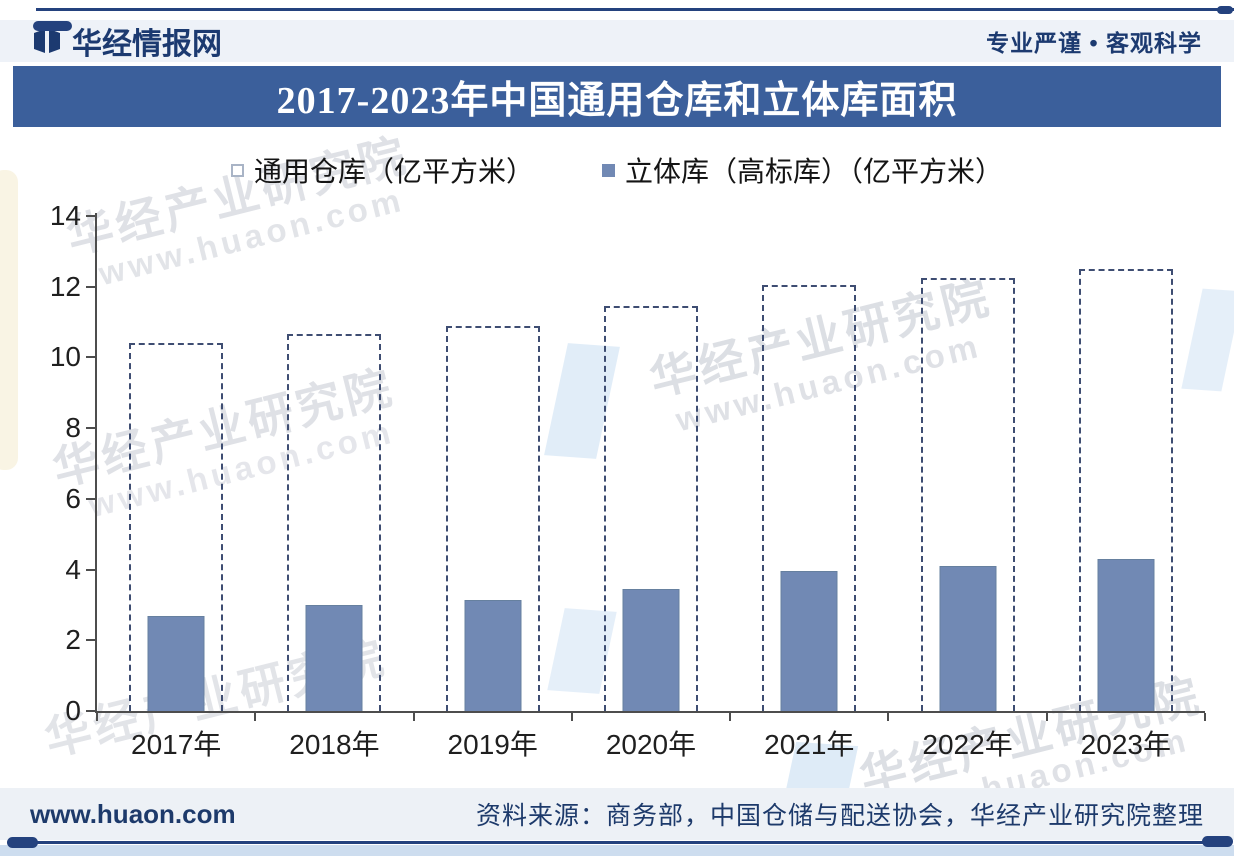 The width and height of the screenshot is (1234, 856). I want to click on x-axis-label: 2022年, so click(967, 744).